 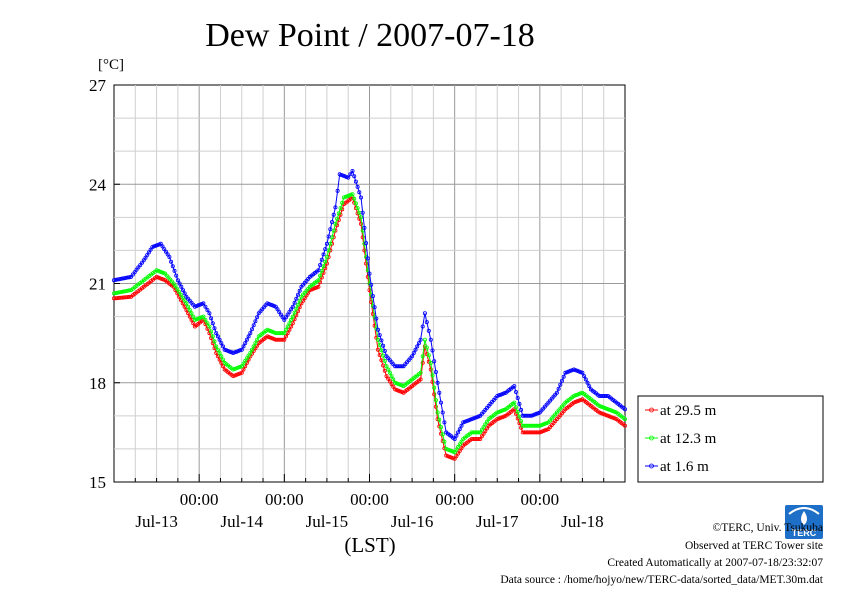 What do you see at coordinates (497, 521) in the screenshot?
I see `x-date-label: Jul-17` at bounding box center [497, 521].